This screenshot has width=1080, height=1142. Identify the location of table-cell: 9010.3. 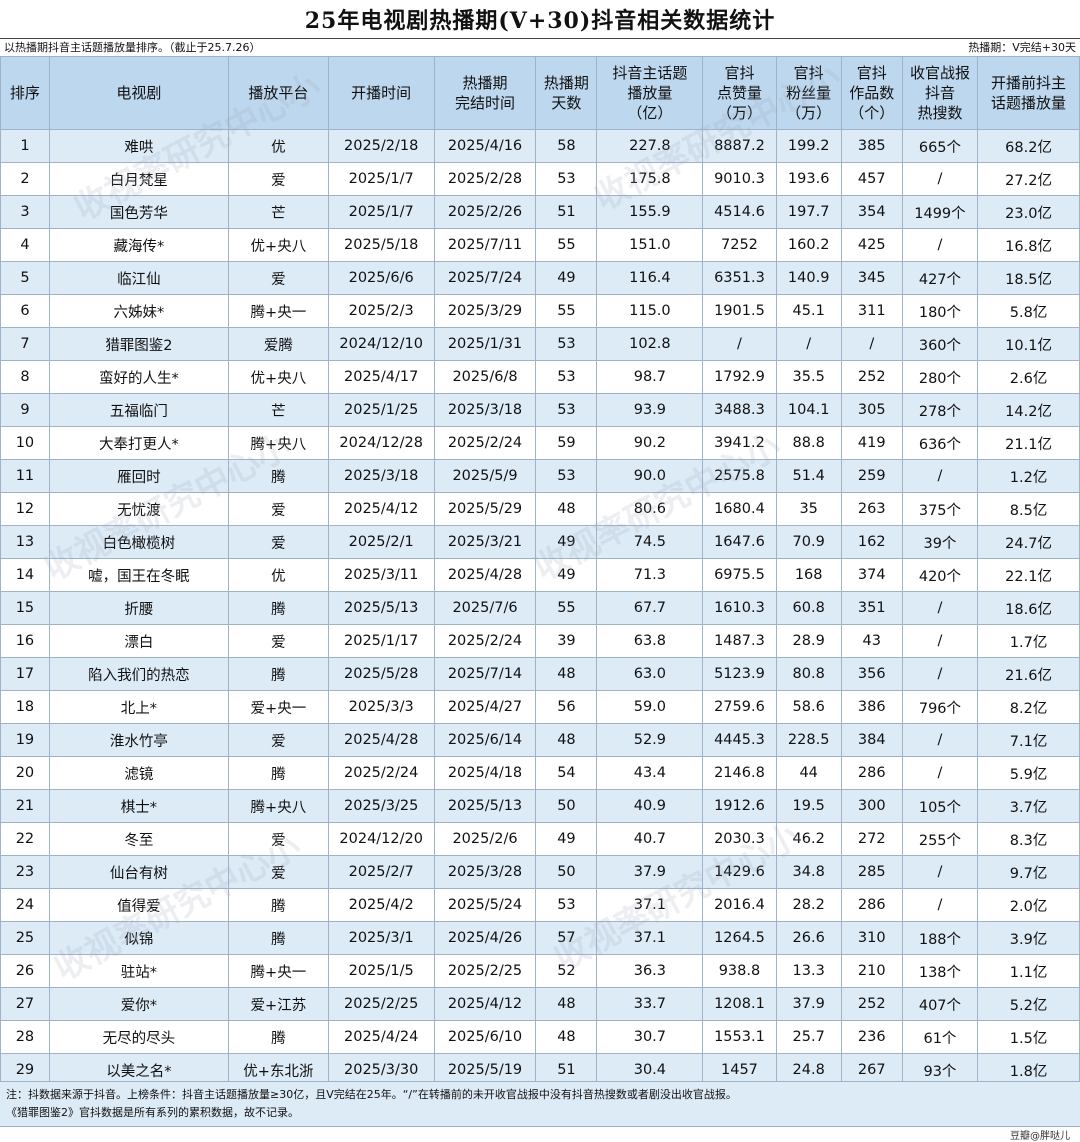
(739, 179).